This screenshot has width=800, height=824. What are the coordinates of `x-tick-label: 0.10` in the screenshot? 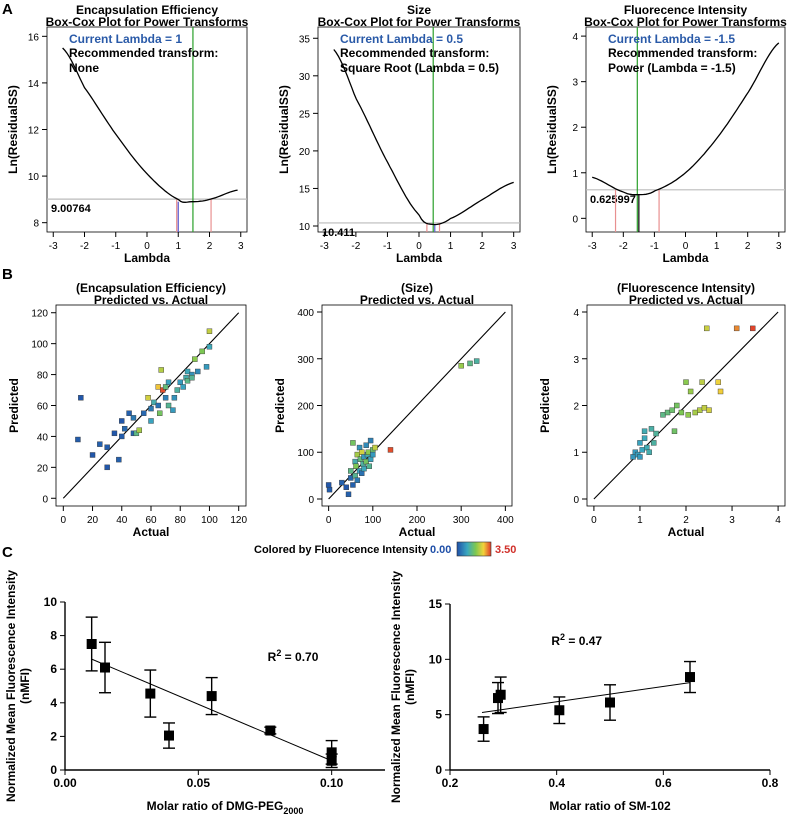 It's located at (332, 783).